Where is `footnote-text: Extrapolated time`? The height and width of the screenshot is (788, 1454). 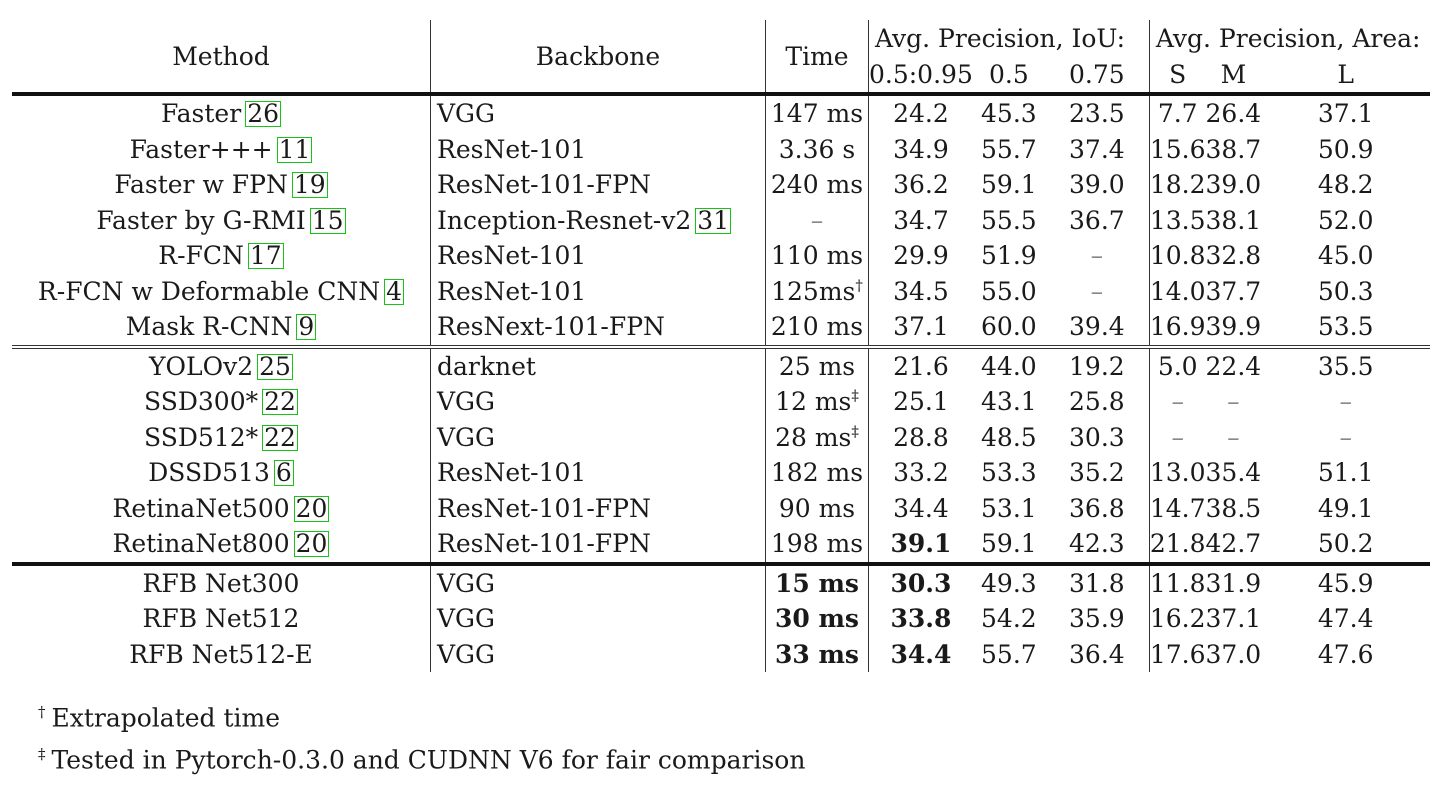 footnote-text: Extrapolated time is located at coordinates (166, 718).